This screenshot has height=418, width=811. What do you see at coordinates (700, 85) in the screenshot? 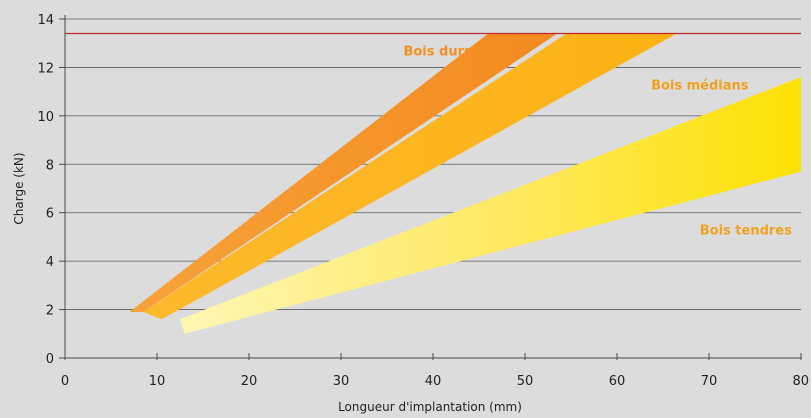
I see `label-bois-m-dians: Bois médians` at bounding box center [700, 85].